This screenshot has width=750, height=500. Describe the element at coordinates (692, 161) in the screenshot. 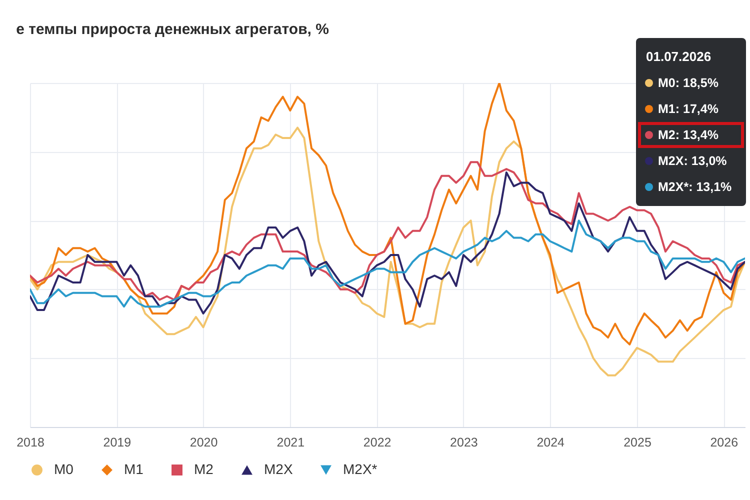

I see `annotation: M2X: 13,0%` at that location.